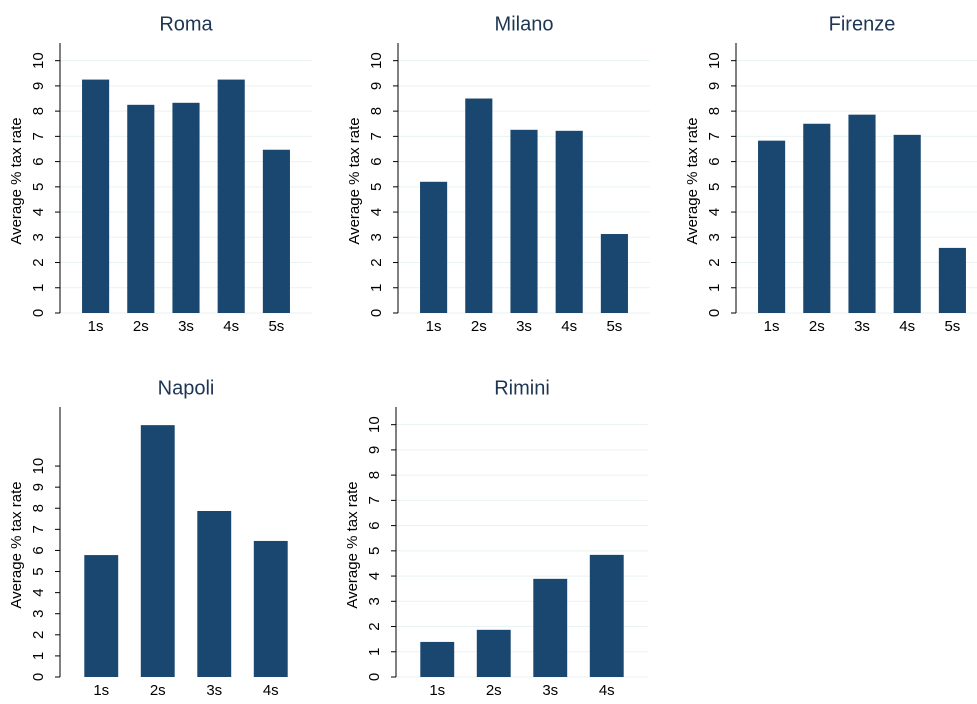 This screenshot has height=704, width=977. What do you see at coordinates (524, 24) in the screenshot?
I see `chart-title: Milano` at bounding box center [524, 24].